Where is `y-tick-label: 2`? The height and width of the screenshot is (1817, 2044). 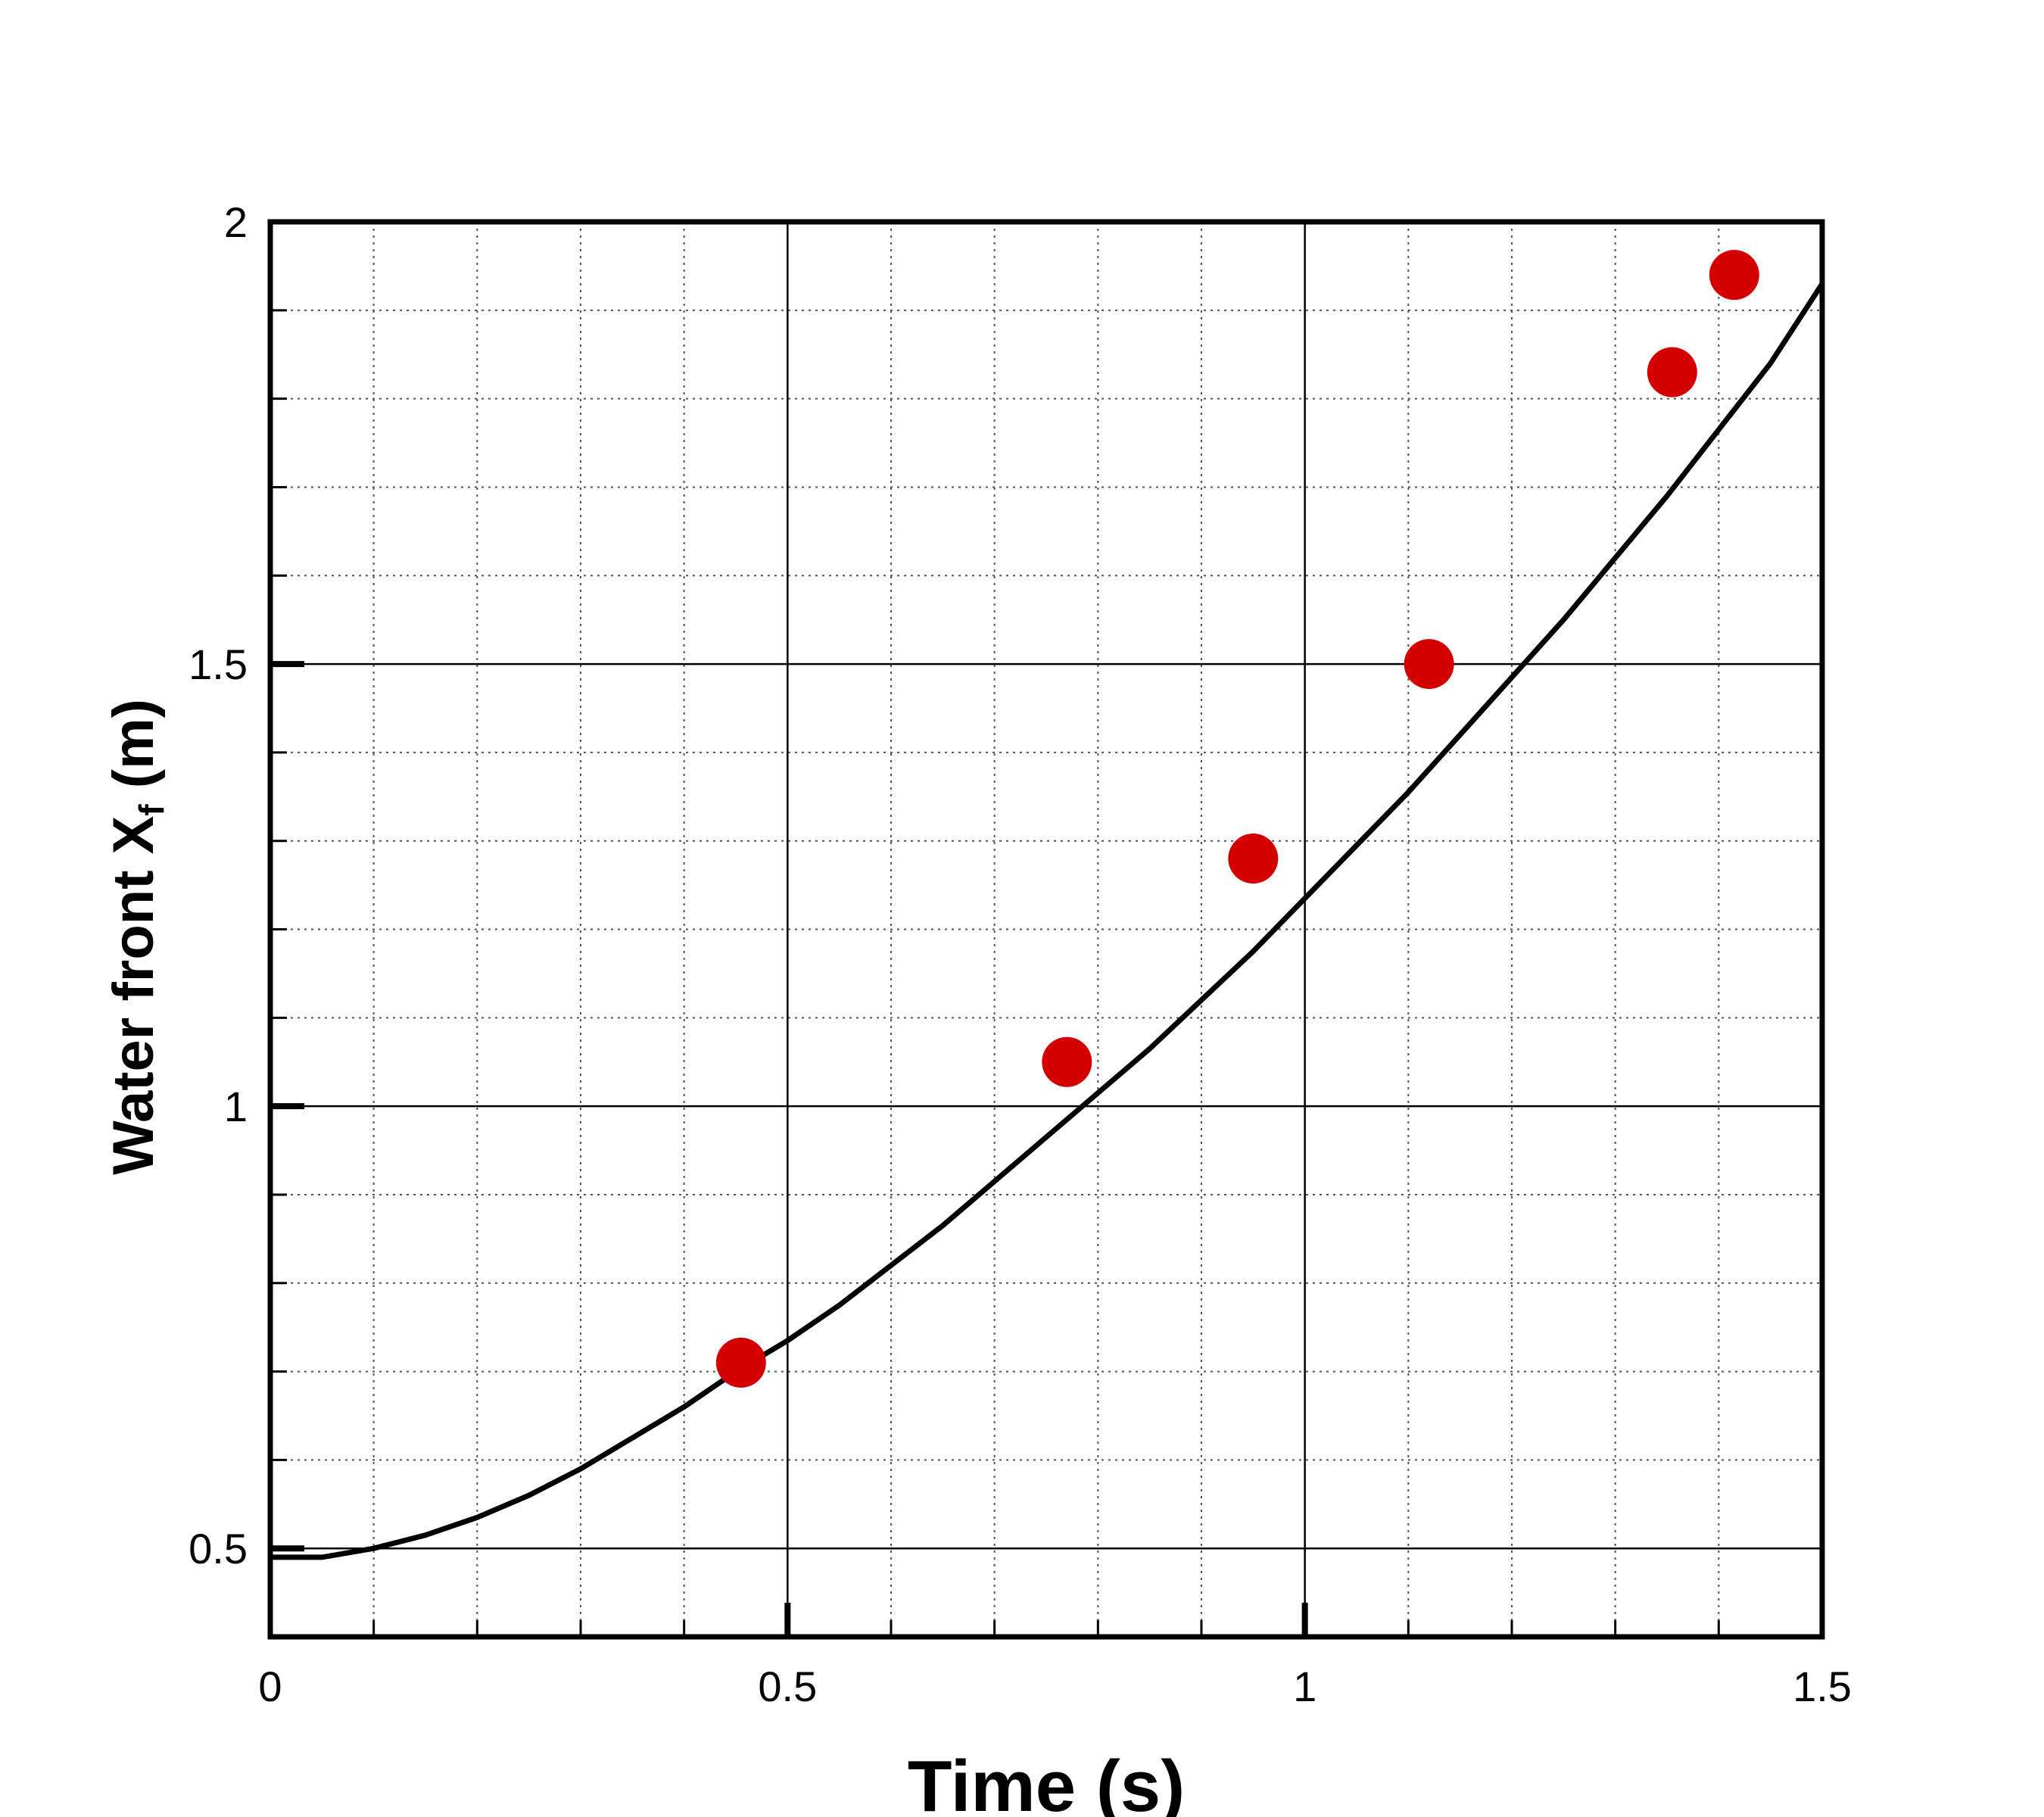 y-tick-label: 2 is located at coordinates (236, 222).